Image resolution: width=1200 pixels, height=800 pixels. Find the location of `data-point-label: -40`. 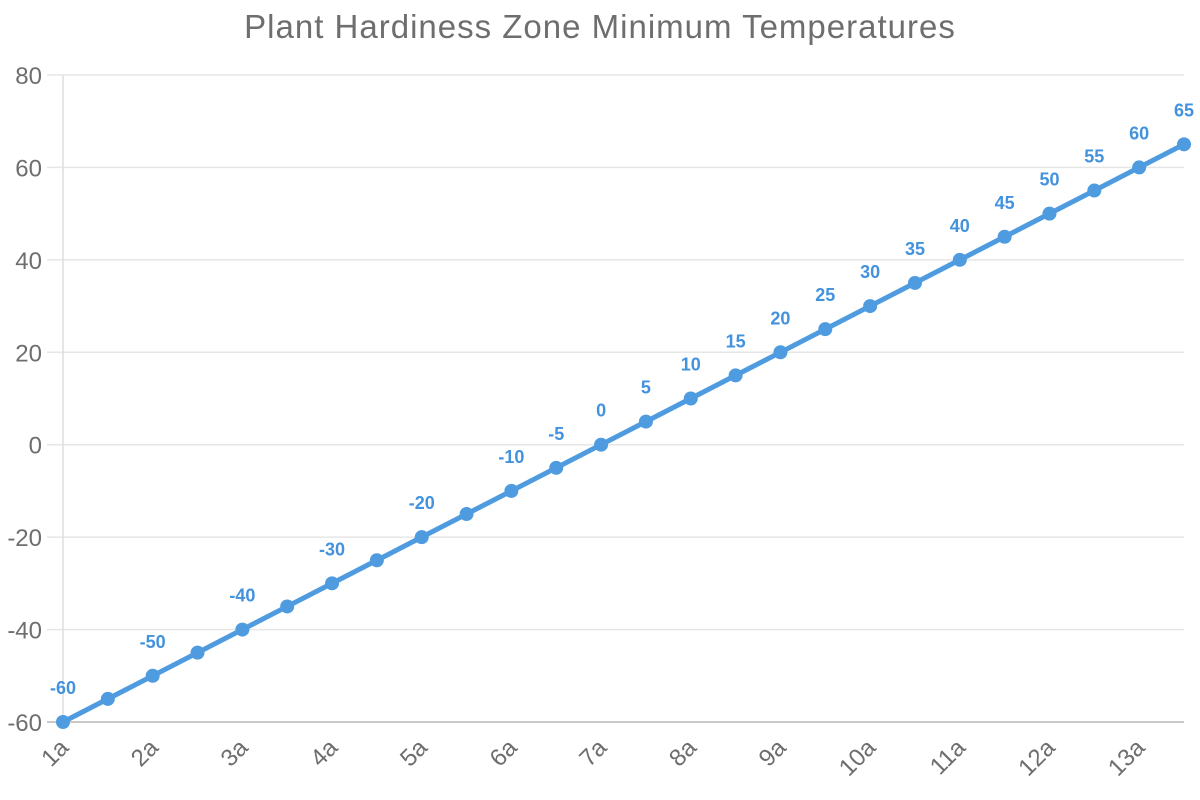

data-point-label: -40 is located at coordinates (242, 596).